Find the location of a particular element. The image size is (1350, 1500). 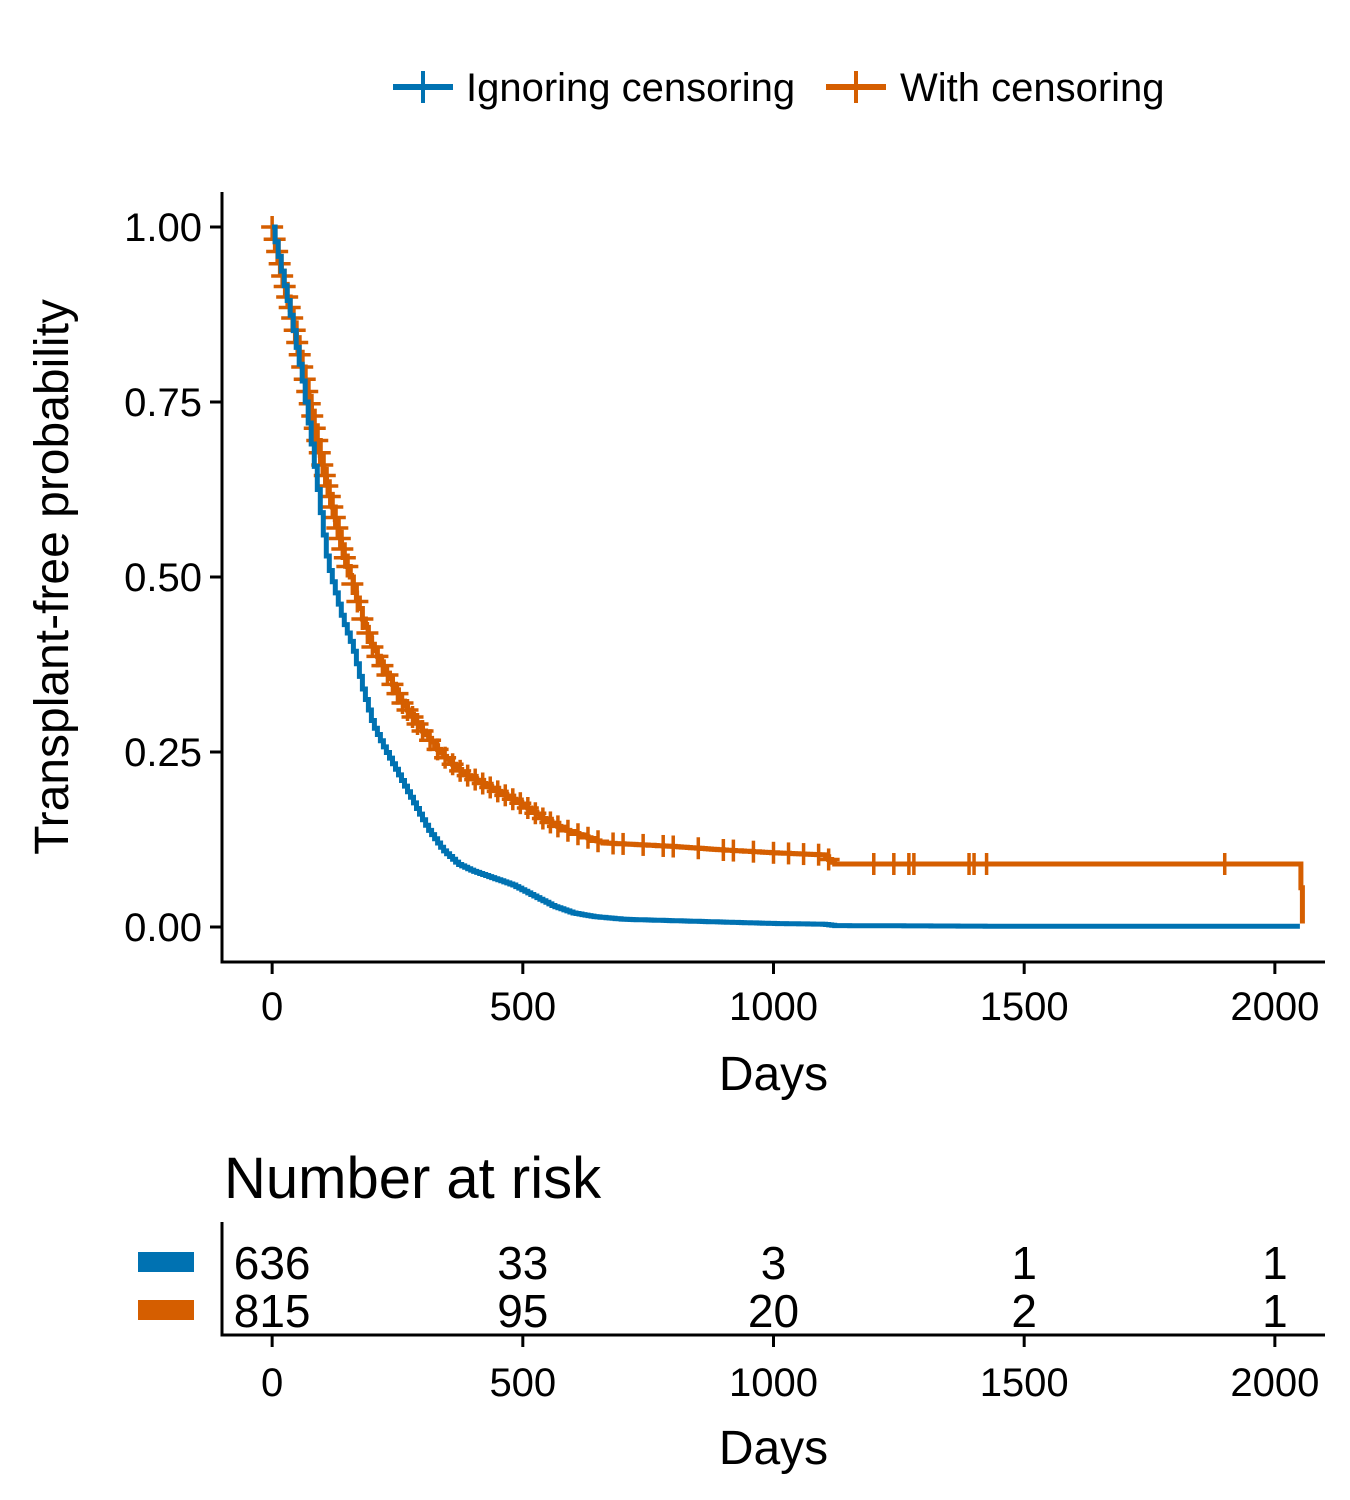

risk-value: 815 is located at coordinates (272, 1311).